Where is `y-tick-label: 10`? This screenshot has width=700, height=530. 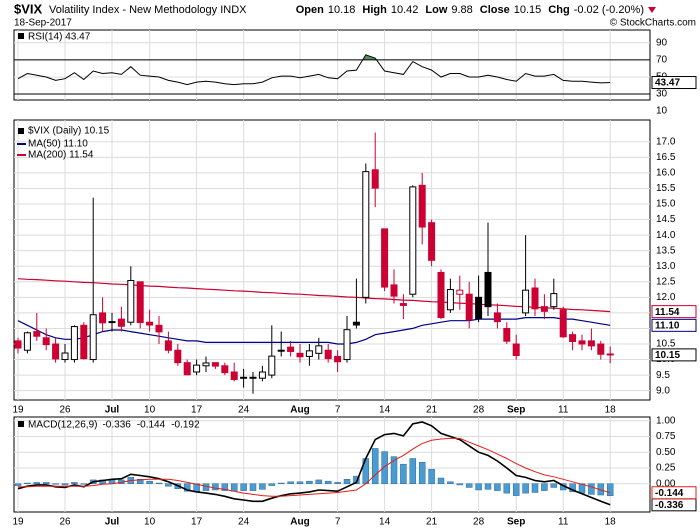 y-tick-label: 10 is located at coordinates (662, 111).